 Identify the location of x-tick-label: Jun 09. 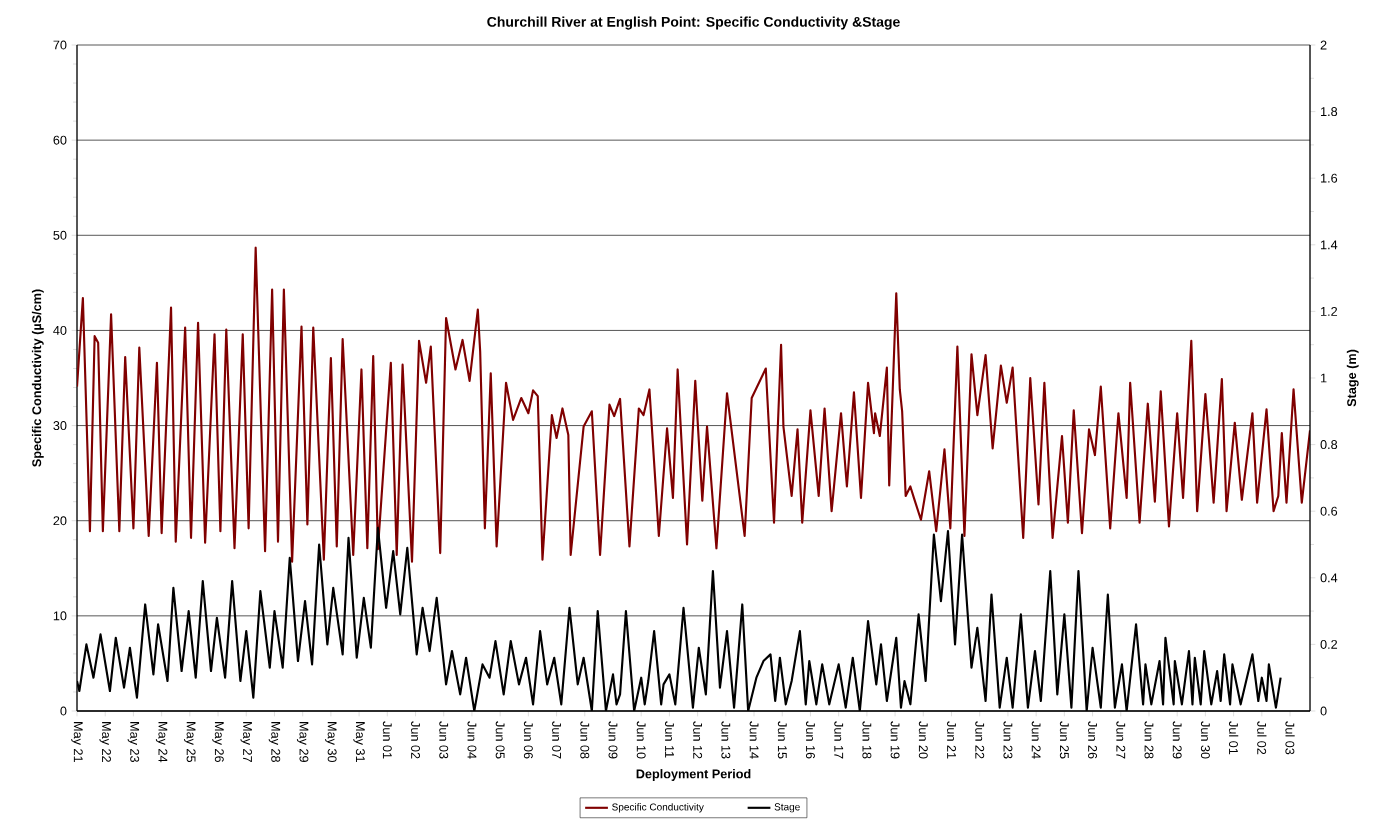
(613, 740).